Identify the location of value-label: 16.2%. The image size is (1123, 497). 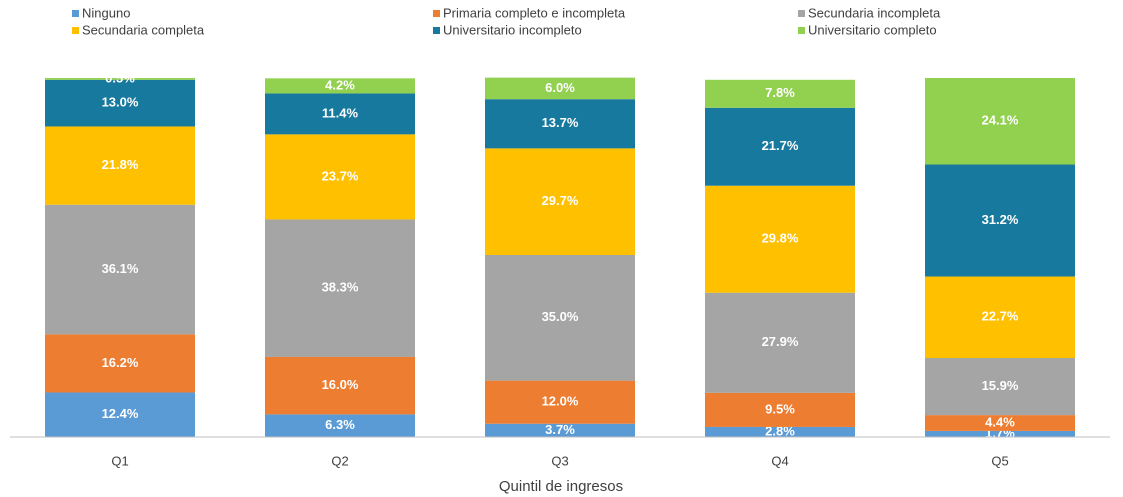
(120, 362).